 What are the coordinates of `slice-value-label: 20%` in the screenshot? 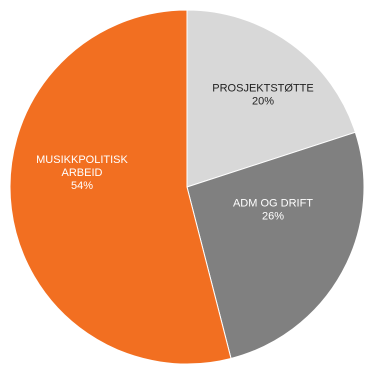 It's located at (263, 102).